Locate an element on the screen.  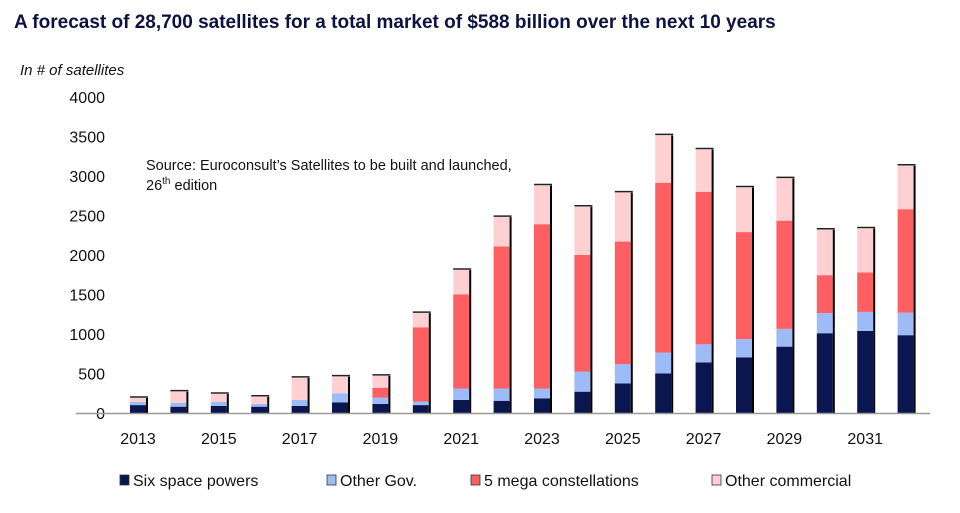
legend-label: Other commercial is located at coordinates (788, 481).